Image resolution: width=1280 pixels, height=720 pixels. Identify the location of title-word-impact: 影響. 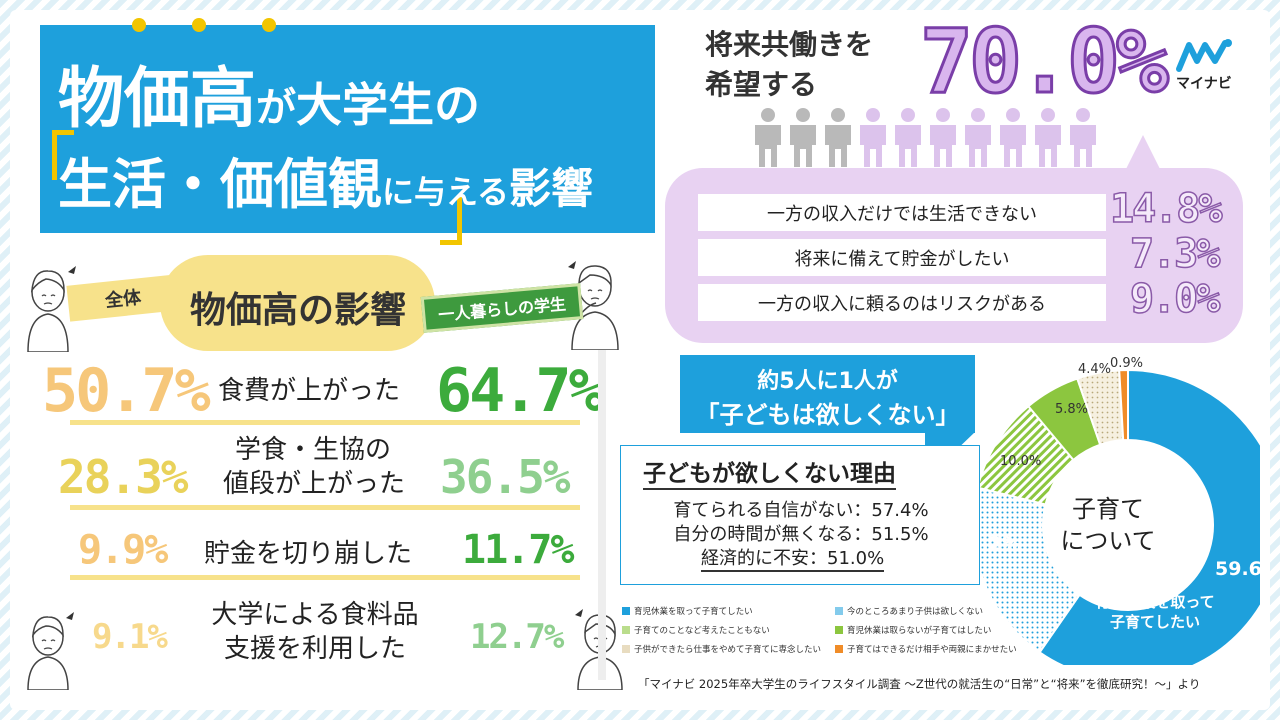
(551, 188).